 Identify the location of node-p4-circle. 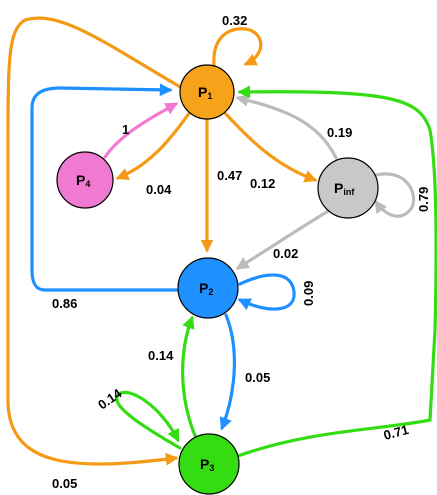
(85, 180).